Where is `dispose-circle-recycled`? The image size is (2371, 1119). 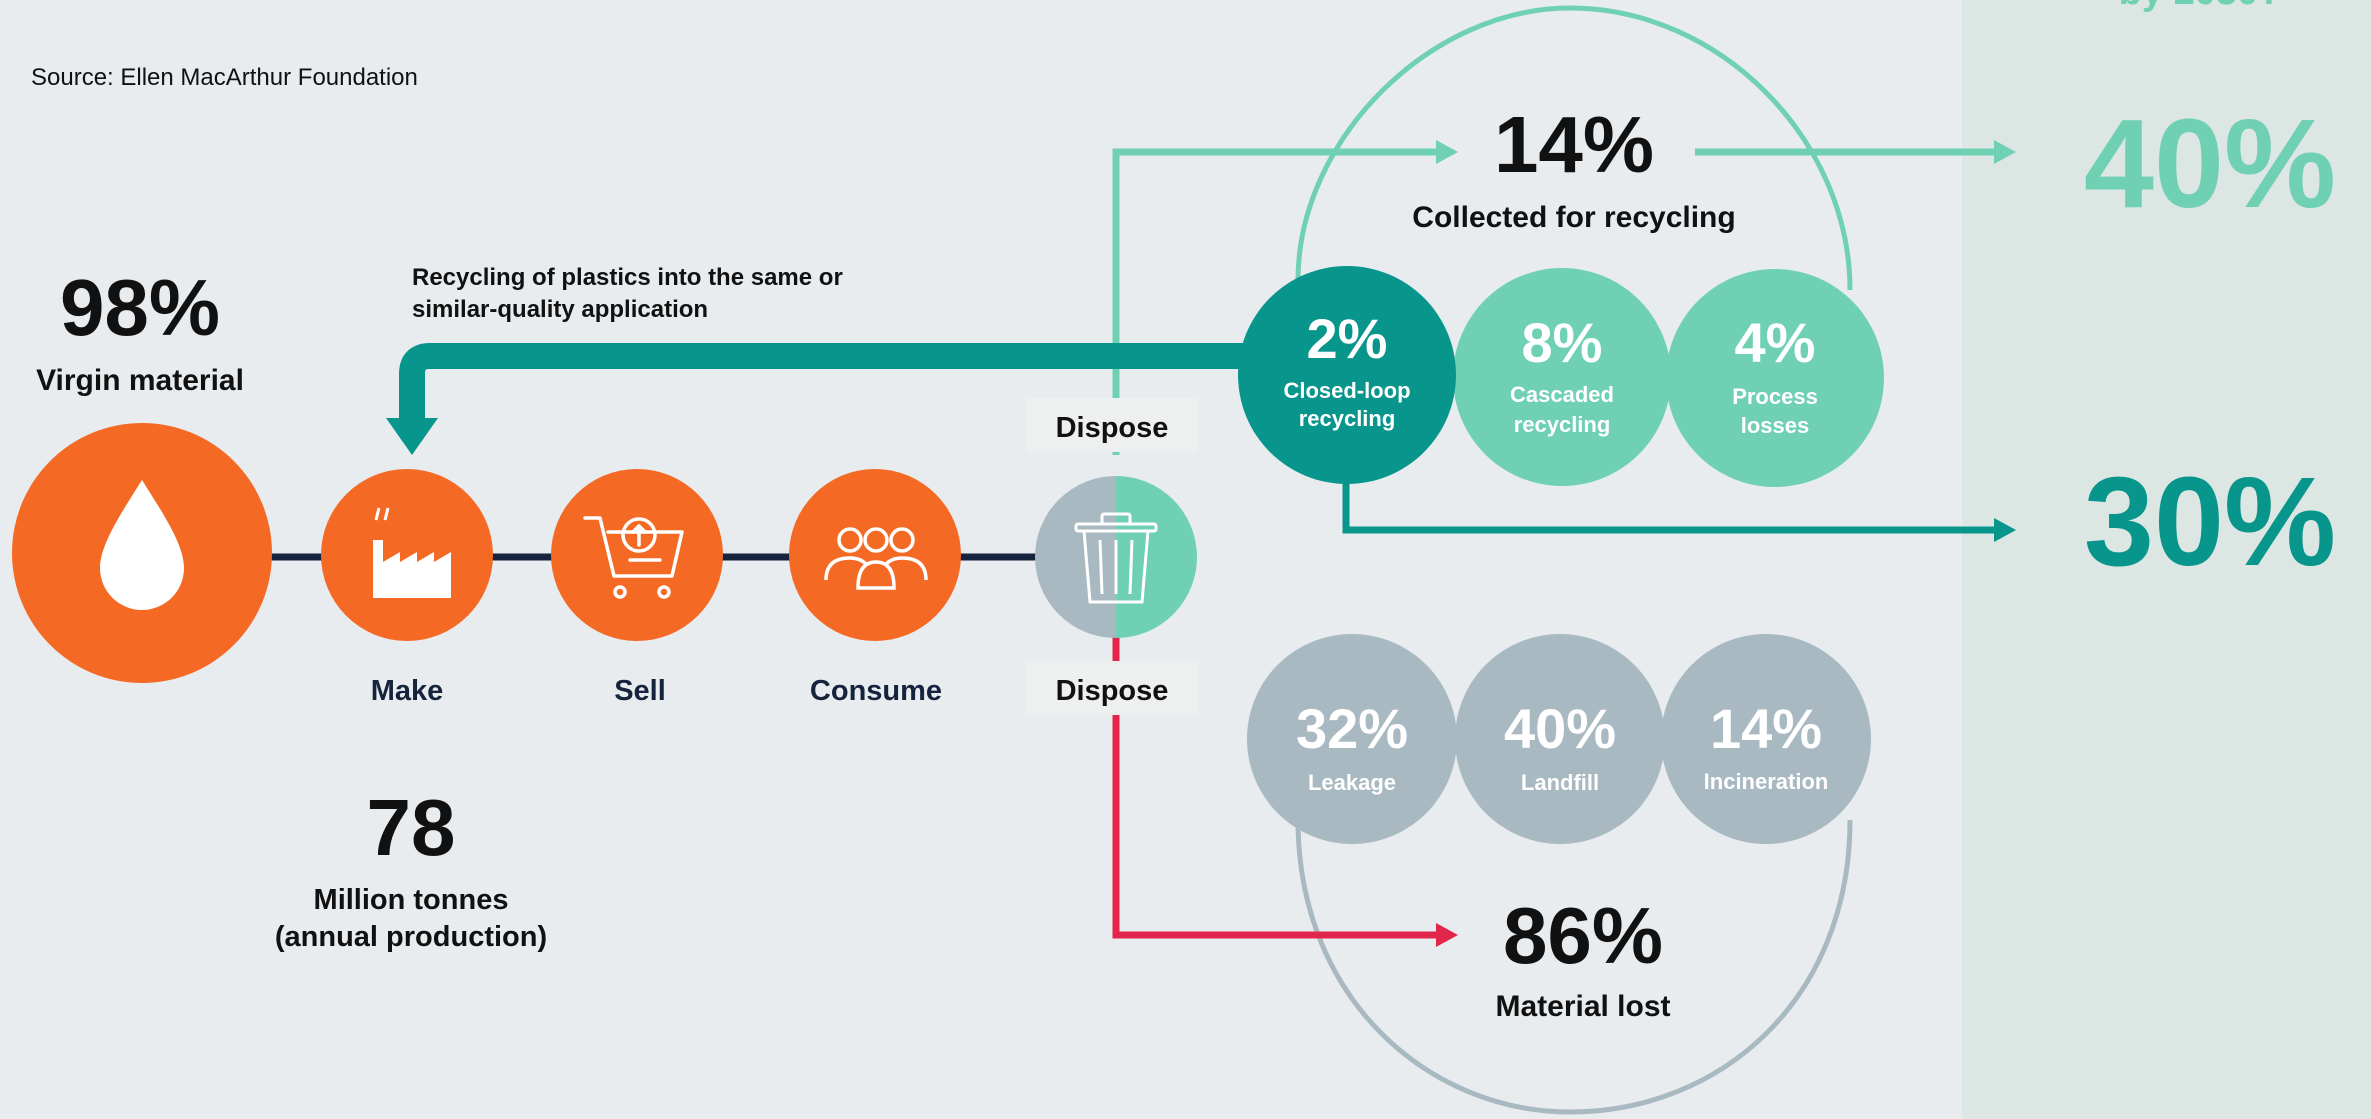 dispose-circle-recycled is located at coordinates (1156, 557).